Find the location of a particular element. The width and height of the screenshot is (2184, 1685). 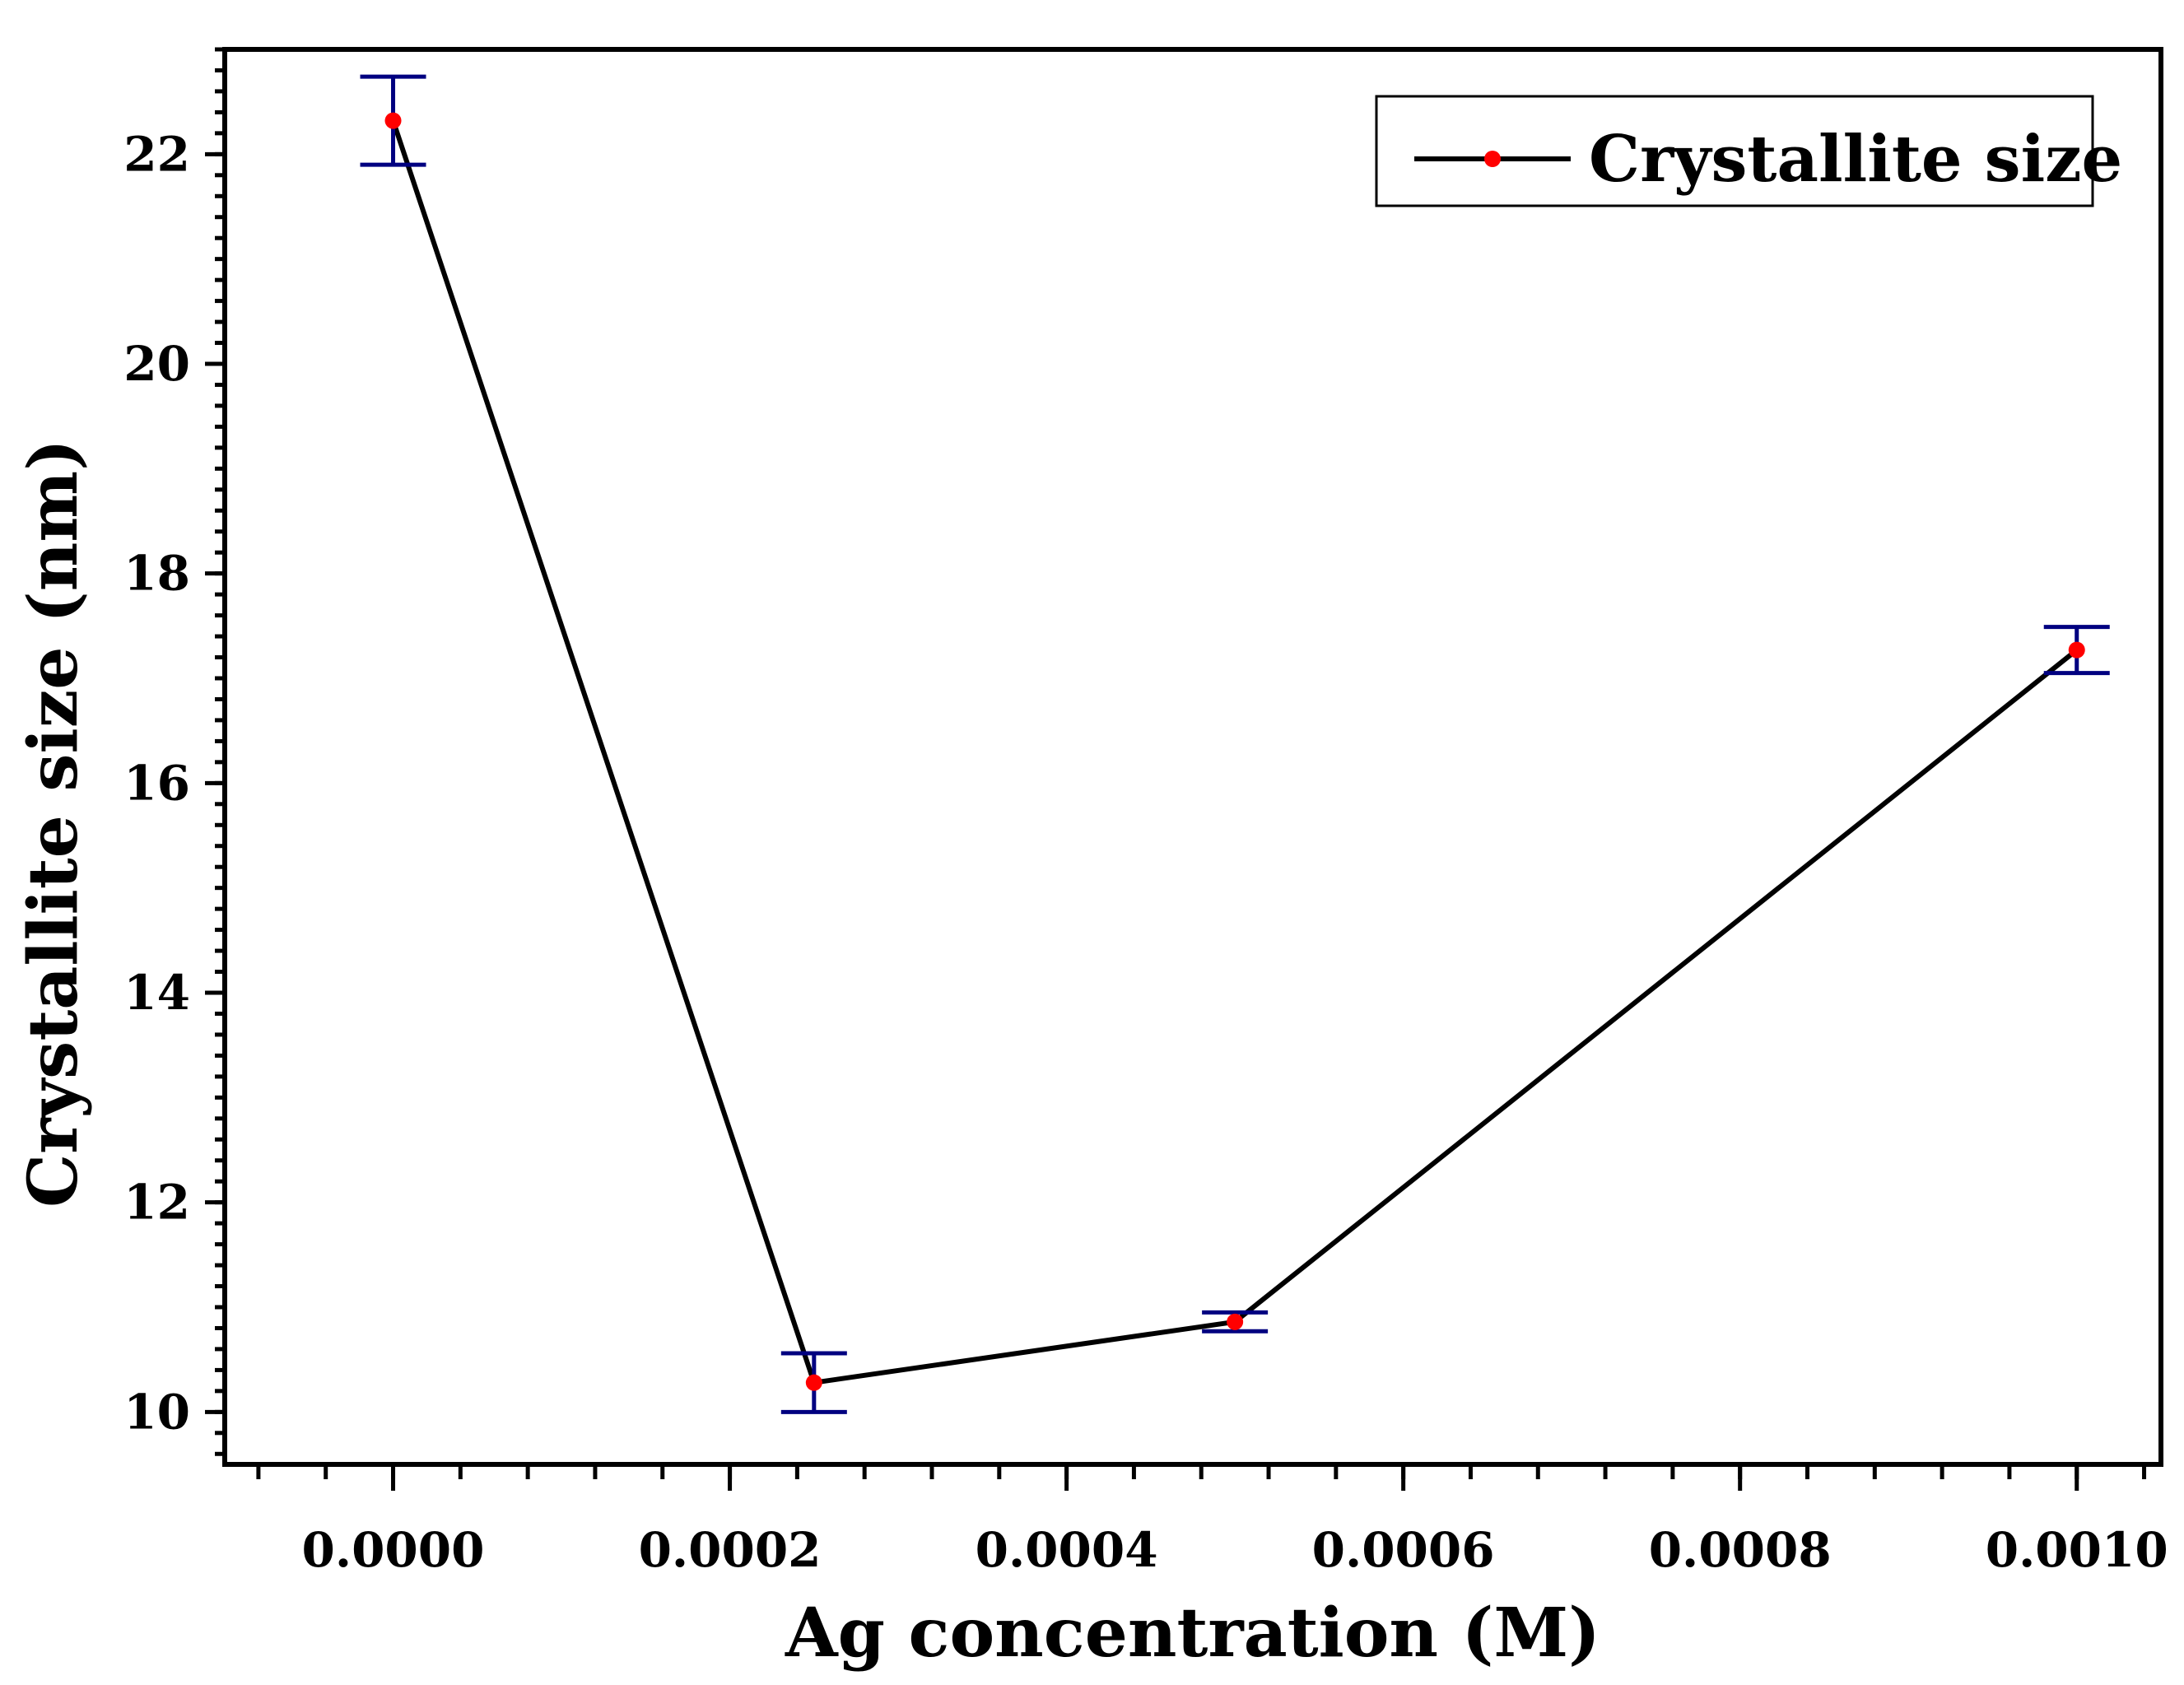

legend-label: Crystallite size is located at coordinates (1855, 159).